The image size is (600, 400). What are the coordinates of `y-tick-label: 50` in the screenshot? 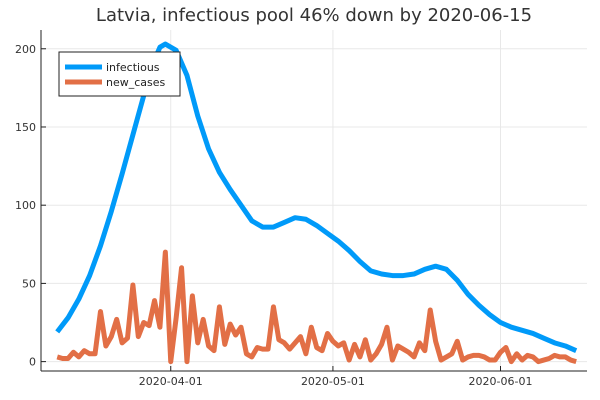 It's located at (29, 283).